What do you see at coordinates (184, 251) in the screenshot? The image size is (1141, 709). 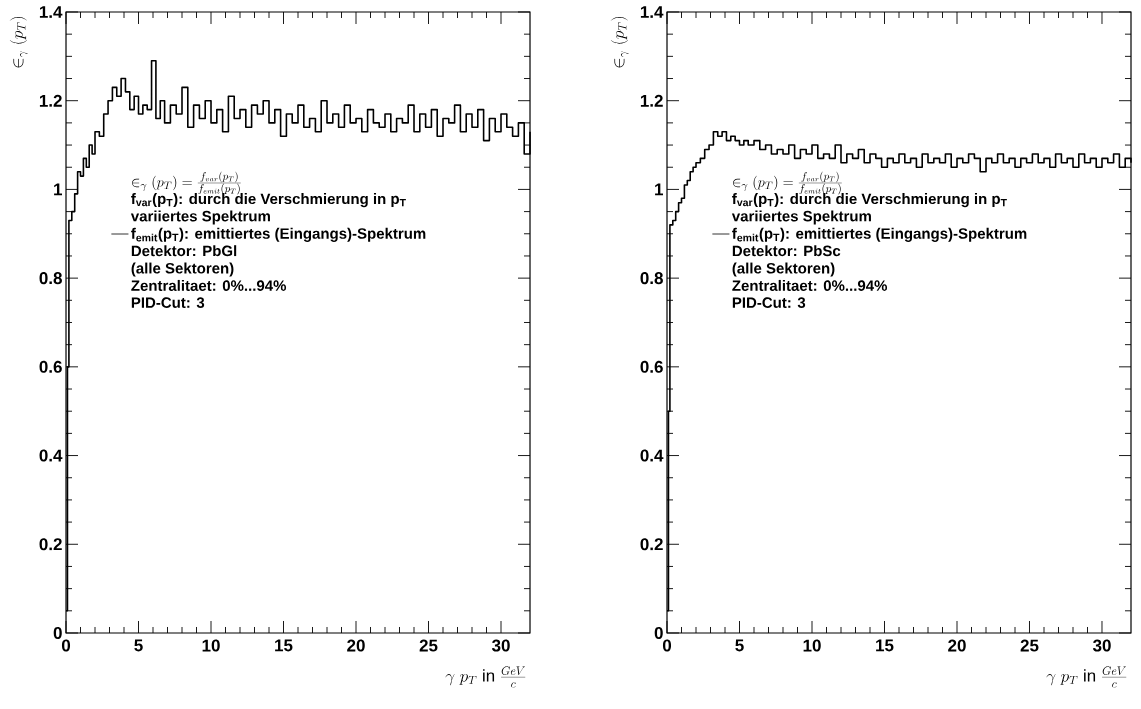 I see `annotation: Detektor: PbGl` at bounding box center [184, 251].